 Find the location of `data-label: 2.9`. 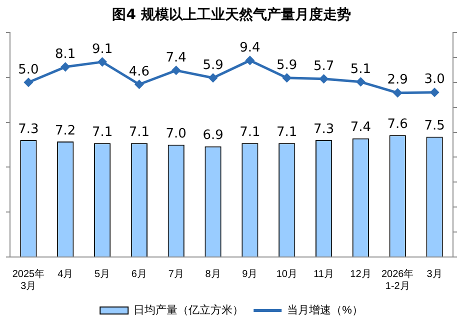

data-label: 2.9 is located at coordinates (397, 80).